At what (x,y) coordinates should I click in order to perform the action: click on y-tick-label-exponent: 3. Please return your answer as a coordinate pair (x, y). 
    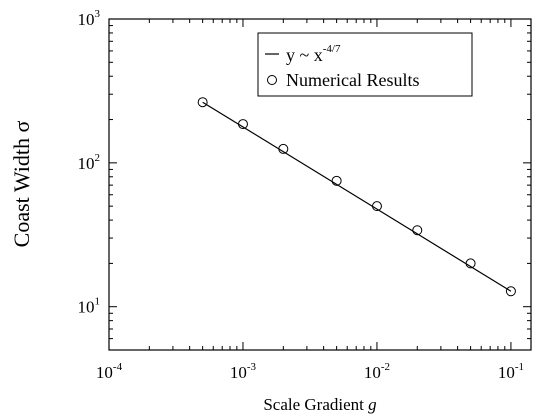
    Looking at the image, I should click on (98, 14).